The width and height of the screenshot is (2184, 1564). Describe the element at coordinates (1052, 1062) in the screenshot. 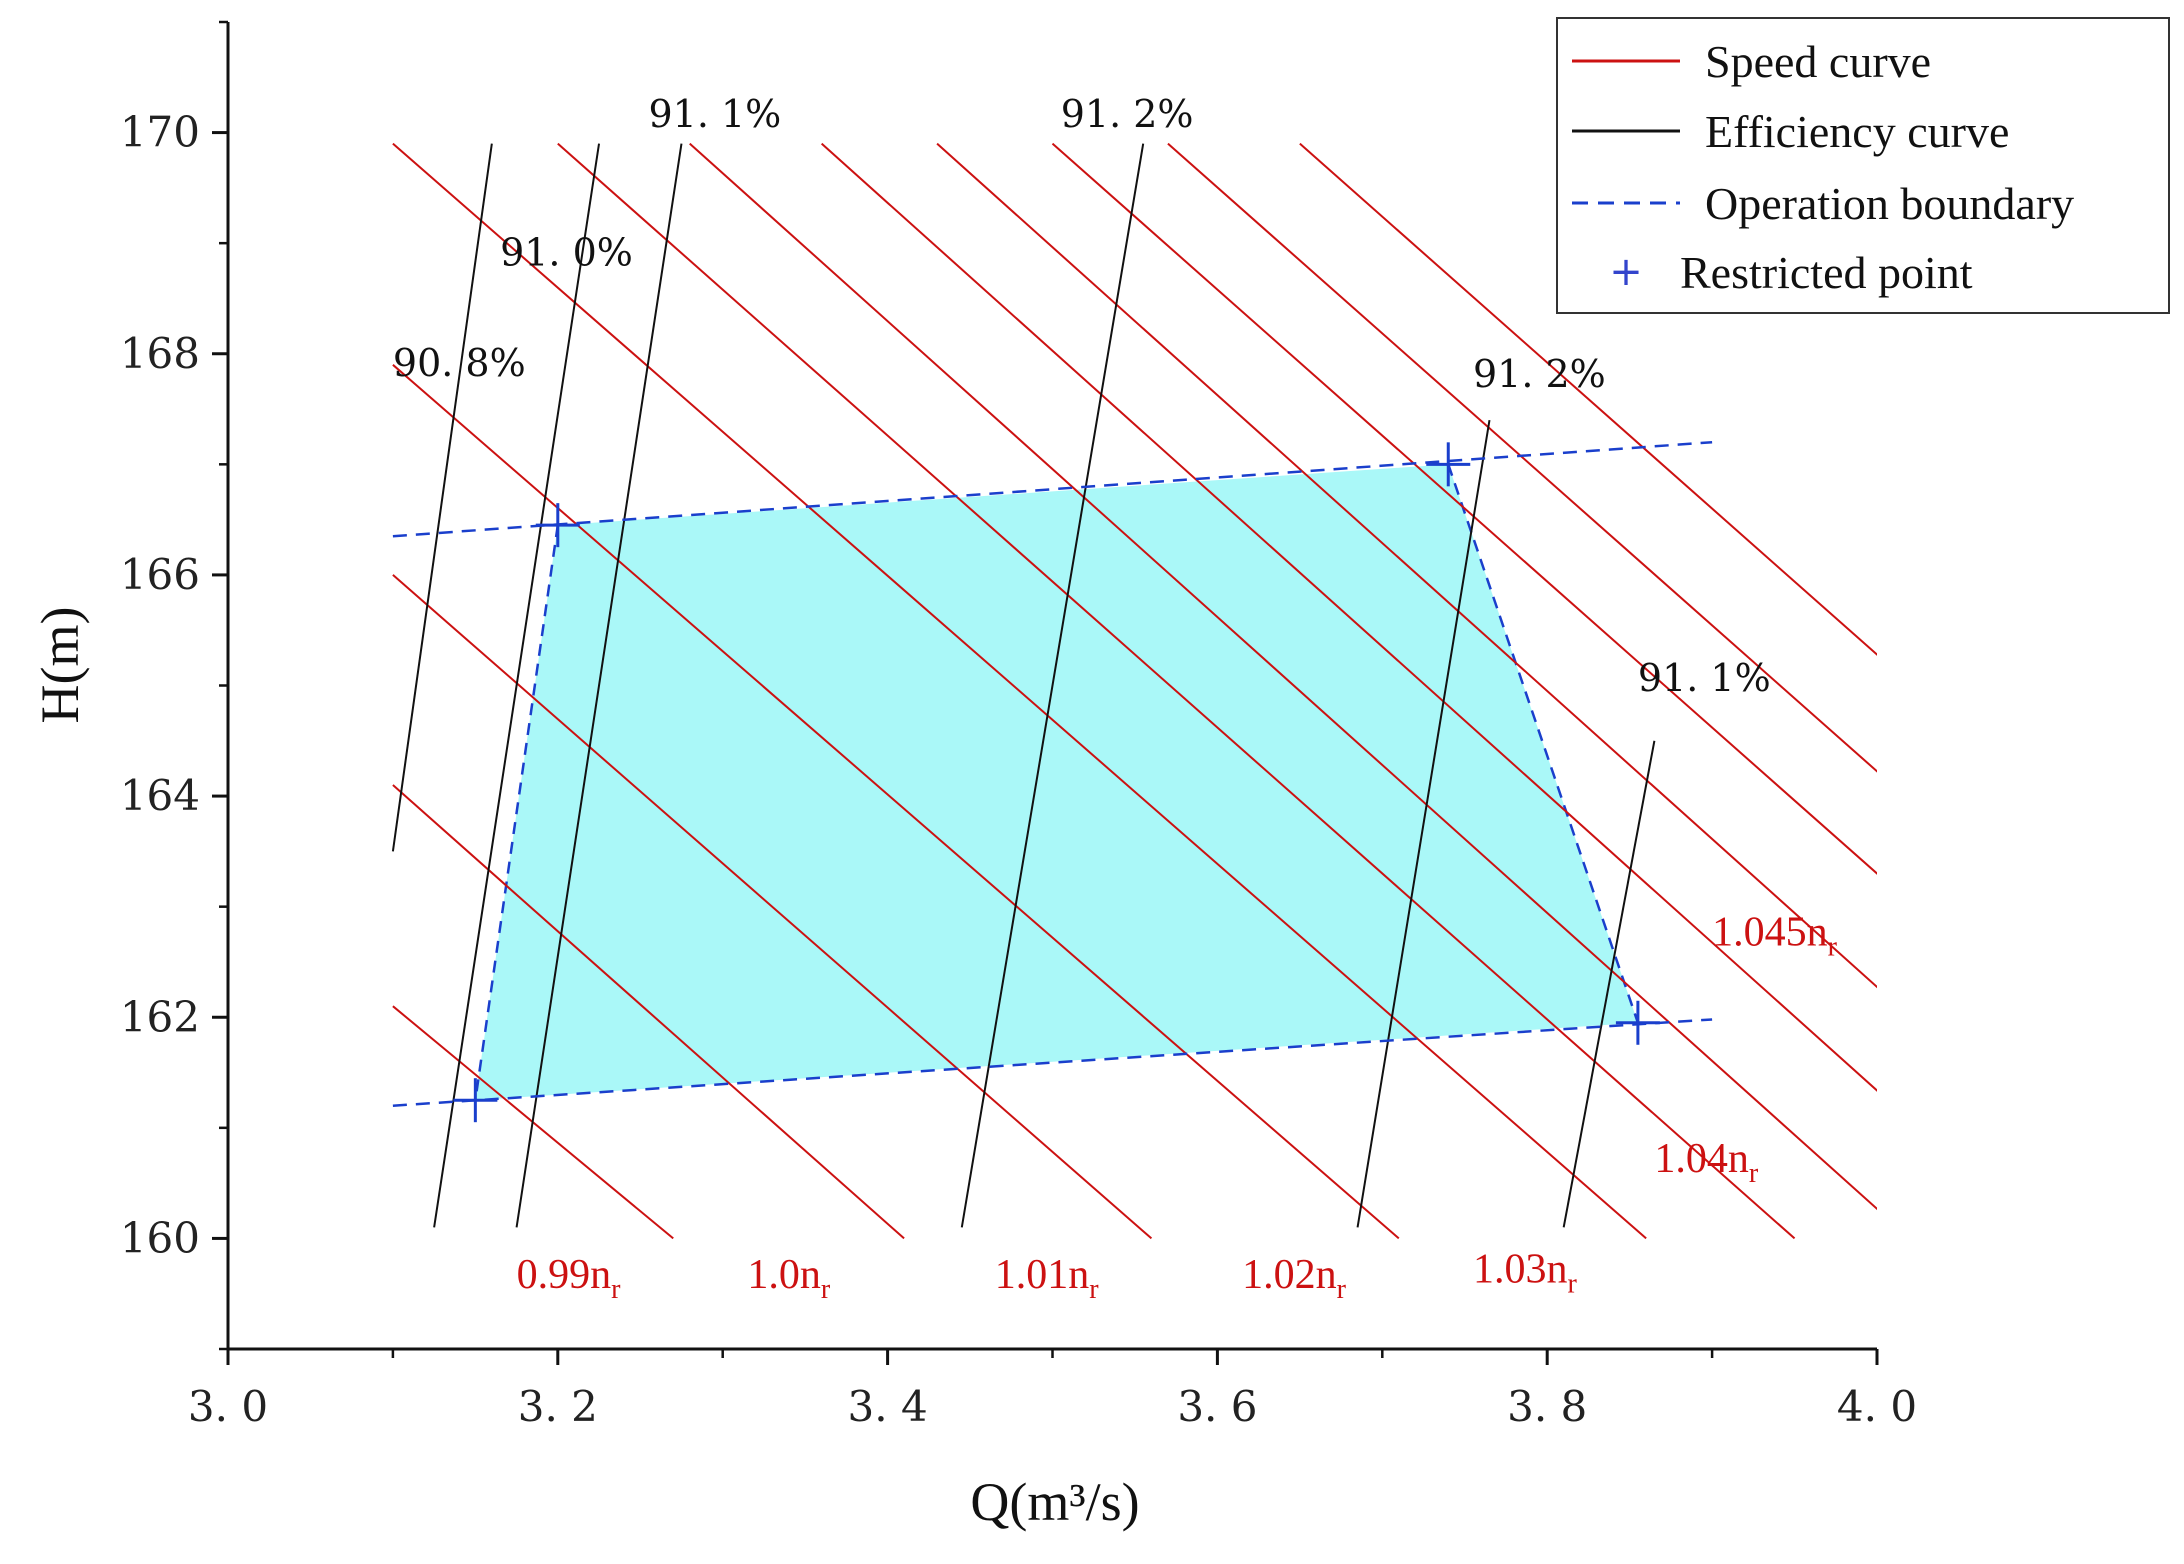

I see `boundary-bottom` at that location.